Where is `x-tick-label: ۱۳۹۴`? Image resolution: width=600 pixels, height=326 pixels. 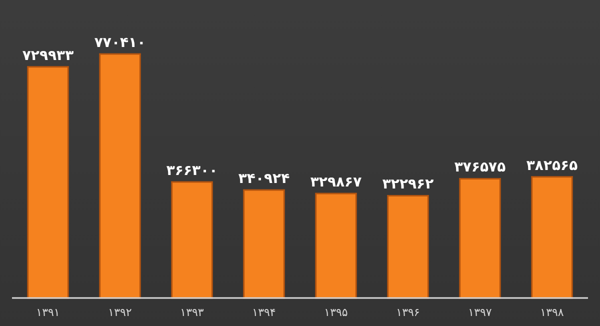
x-tick-label: ۱۳۹۴ is located at coordinates (264, 312).